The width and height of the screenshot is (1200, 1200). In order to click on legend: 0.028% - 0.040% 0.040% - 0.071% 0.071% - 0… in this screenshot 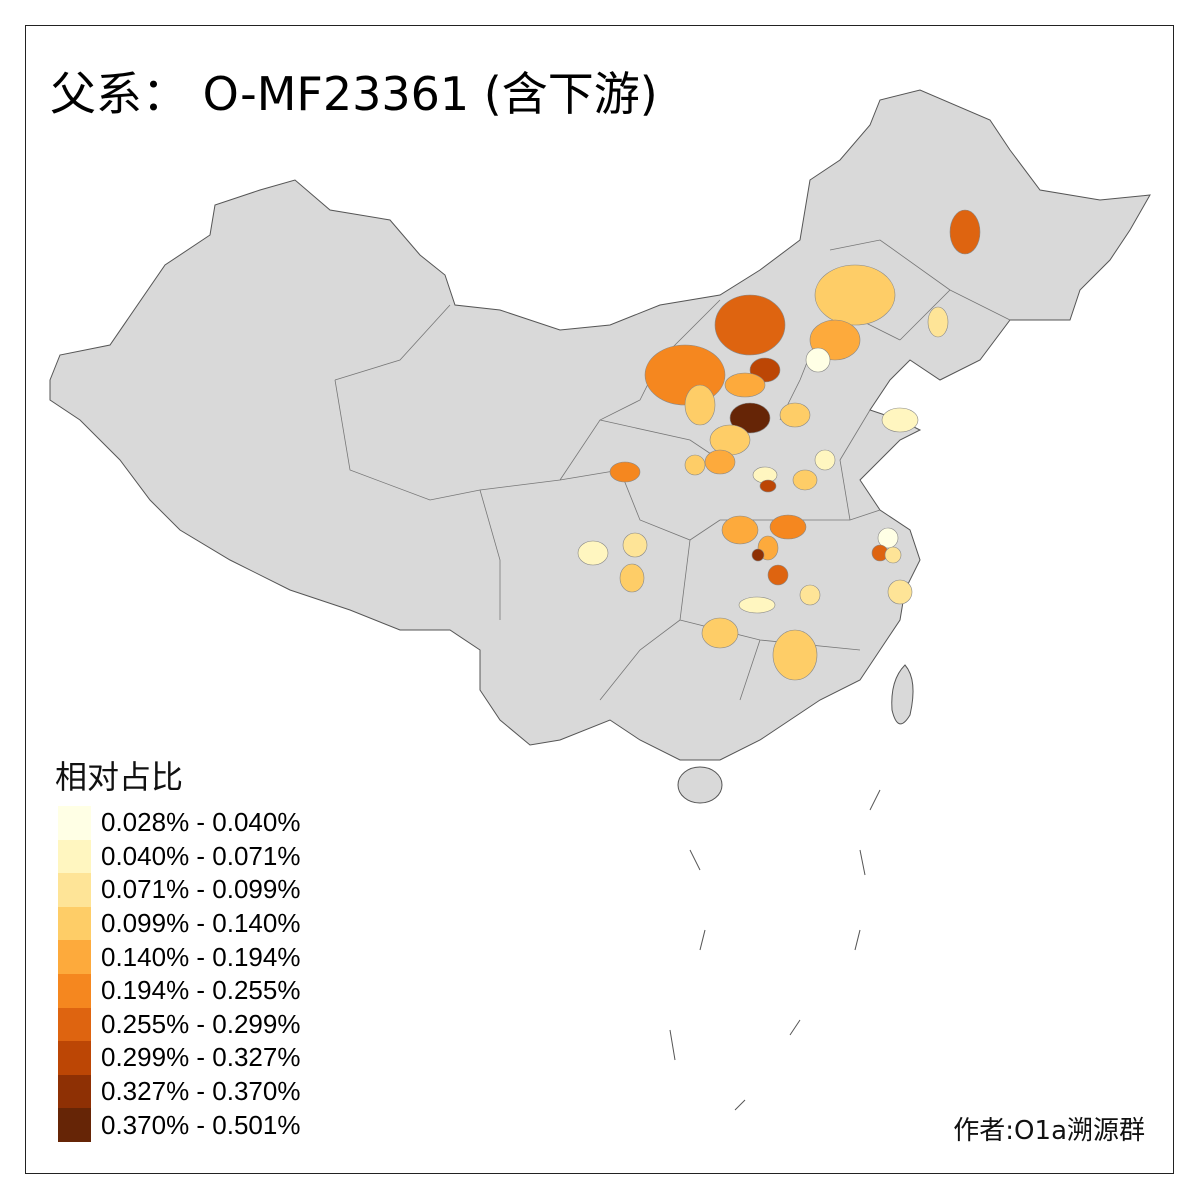, I will do `click(179, 974)`.